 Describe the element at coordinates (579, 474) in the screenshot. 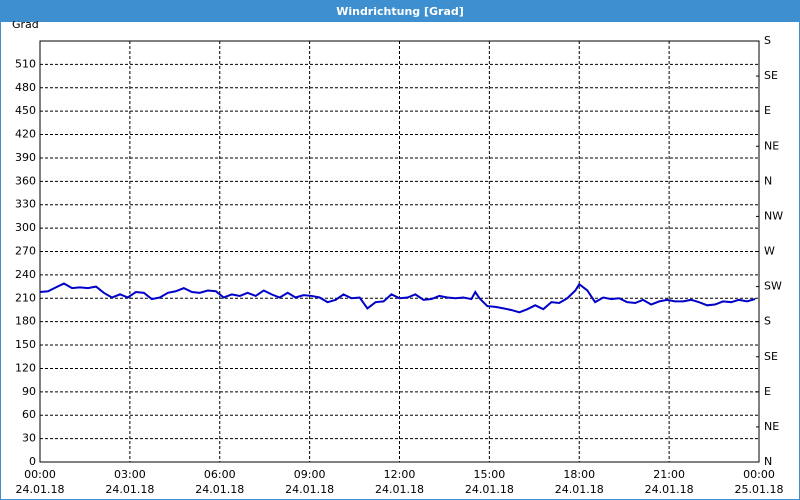

I see `x-tick-label: 18:00` at that location.